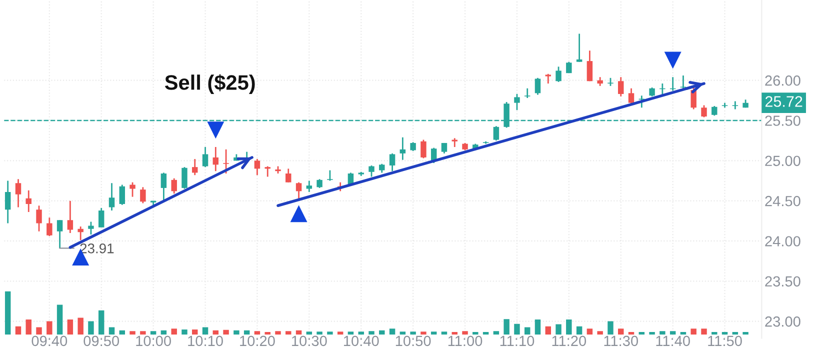 This screenshot has height=353, width=819. What do you see at coordinates (725, 341) in the screenshot?
I see `x-tick-label: 11:50` at bounding box center [725, 341].